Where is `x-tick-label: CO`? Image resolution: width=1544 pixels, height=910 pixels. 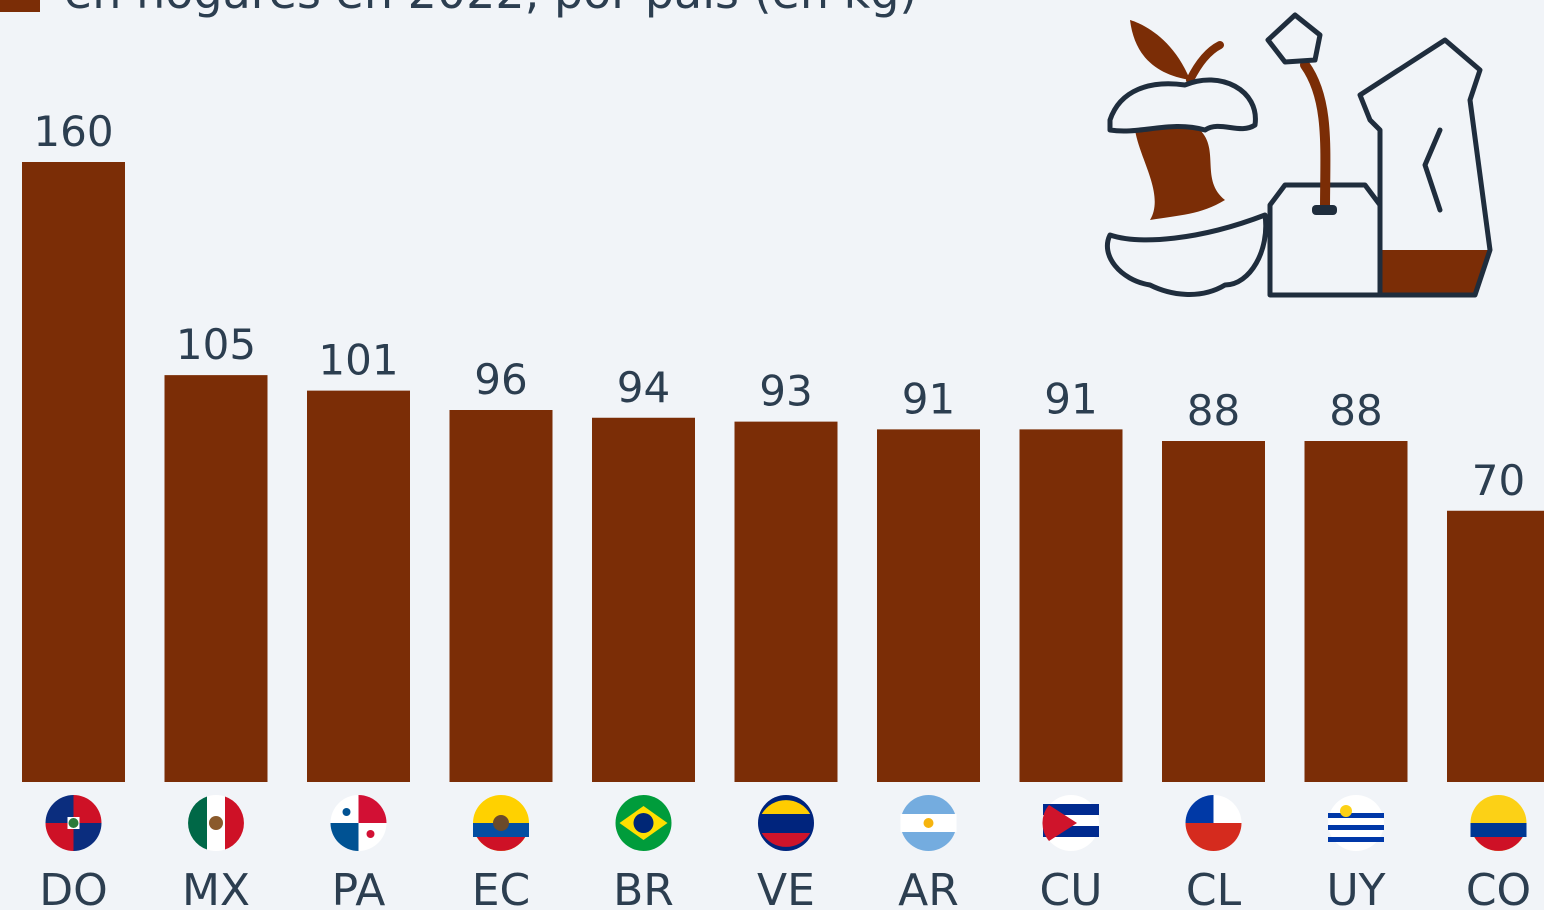 x-tick-label: CO is located at coordinates (1498, 887).